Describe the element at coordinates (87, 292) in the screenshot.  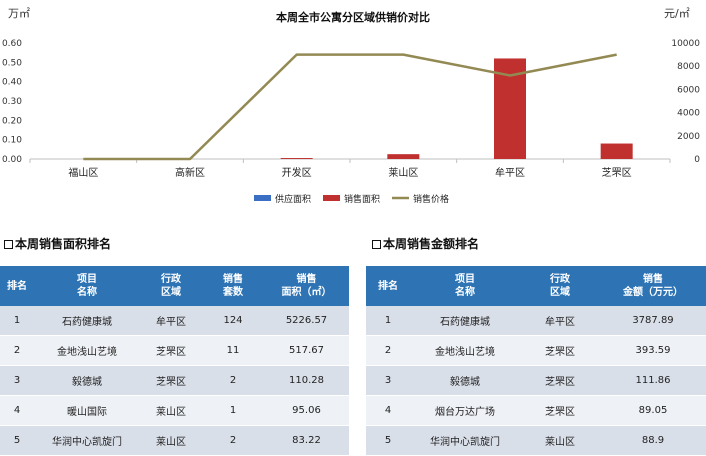
I see `column-header-text: 名称` at that location.